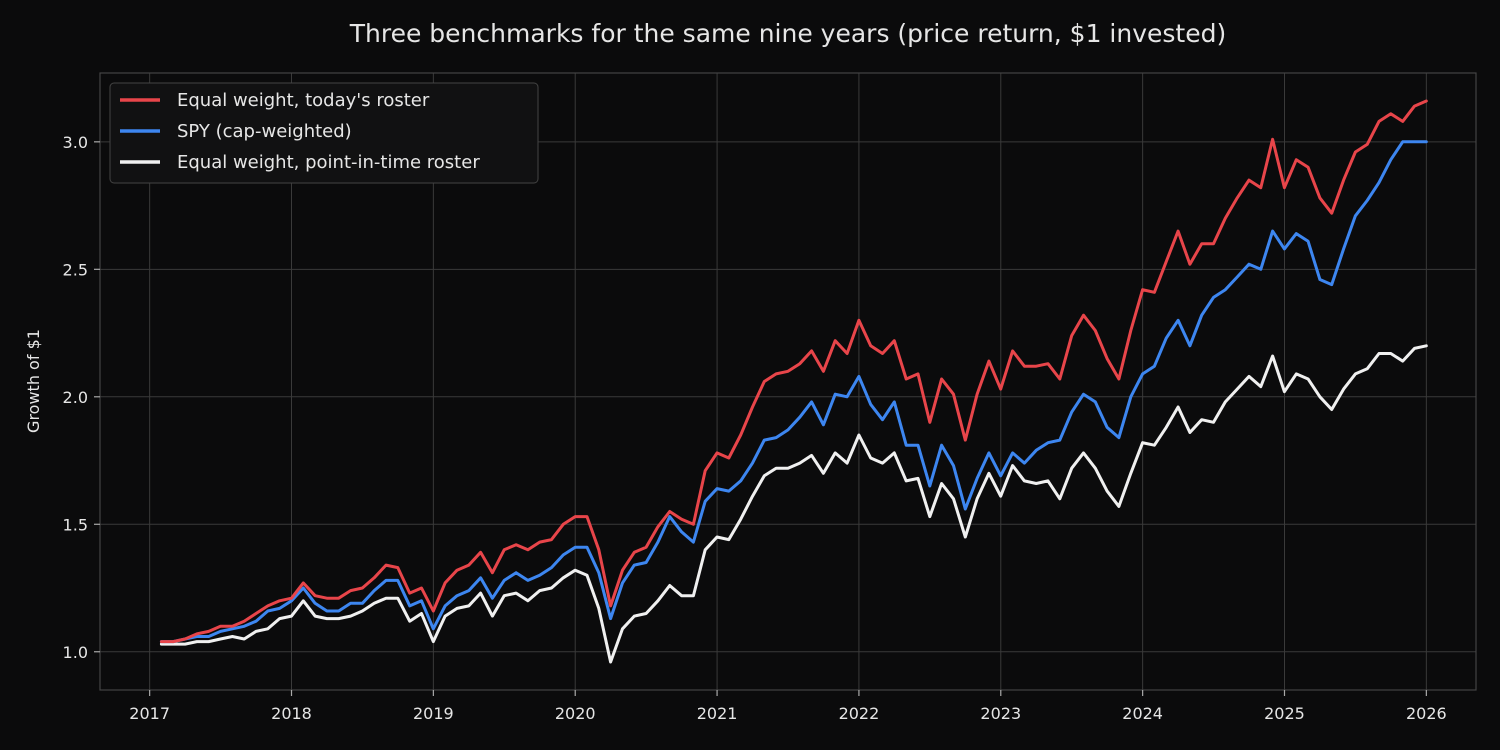 Image resolution: width=1500 pixels, height=750 pixels. What do you see at coordinates (433, 713) in the screenshot?
I see `x-tick-label: 2019` at bounding box center [433, 713].